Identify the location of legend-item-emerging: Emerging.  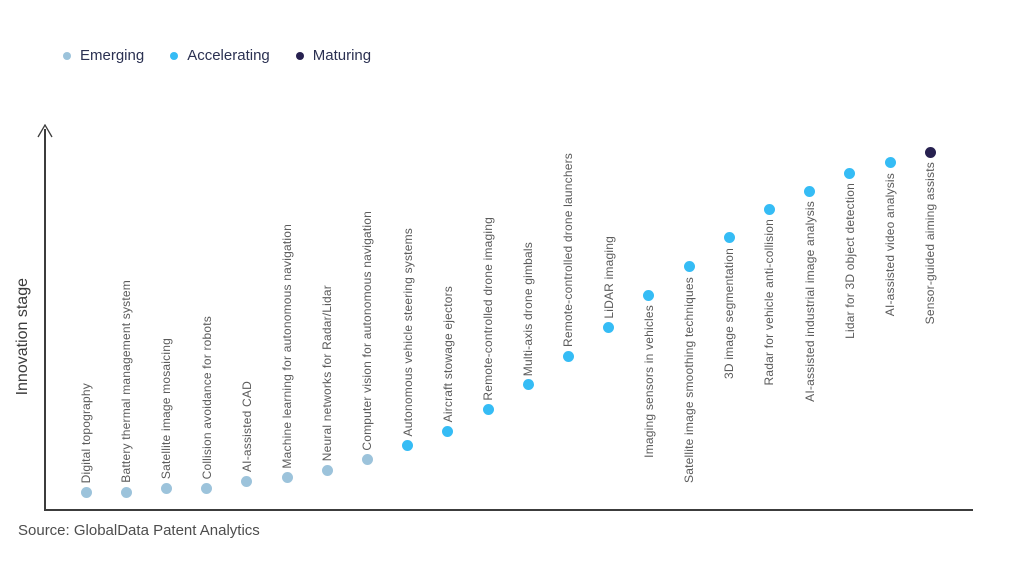
(103, 55).